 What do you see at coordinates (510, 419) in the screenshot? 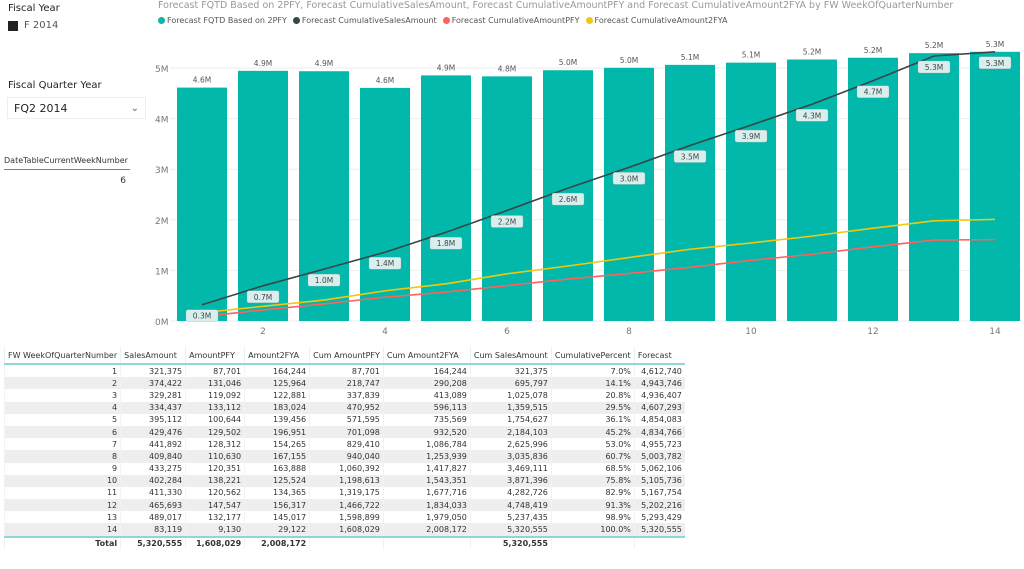
I see `table-cell: 1,754,627` at bounding box center [510, 419].